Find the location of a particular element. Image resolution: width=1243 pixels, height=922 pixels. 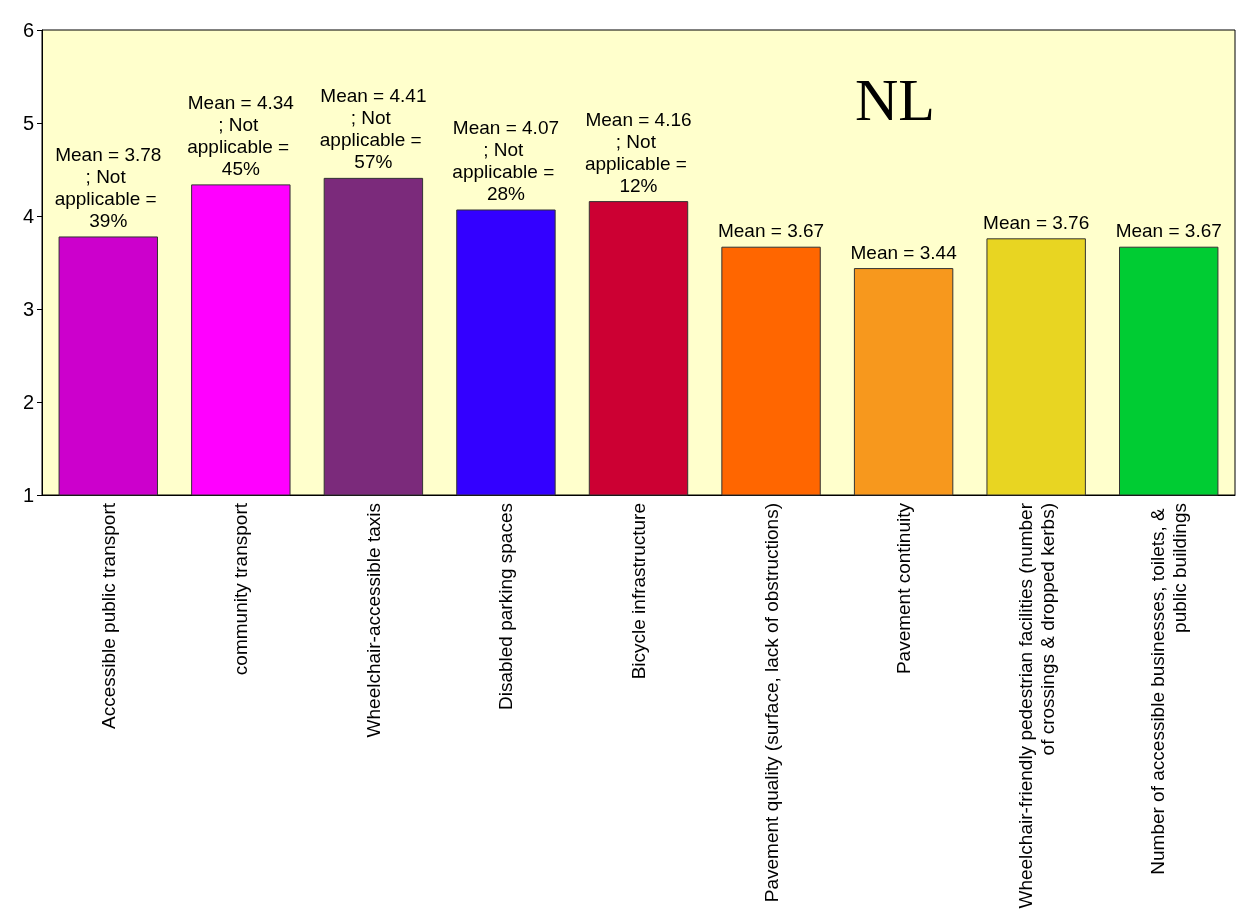

x-tick-label: Disabled parking spaces is located at coordinates (506, 607).